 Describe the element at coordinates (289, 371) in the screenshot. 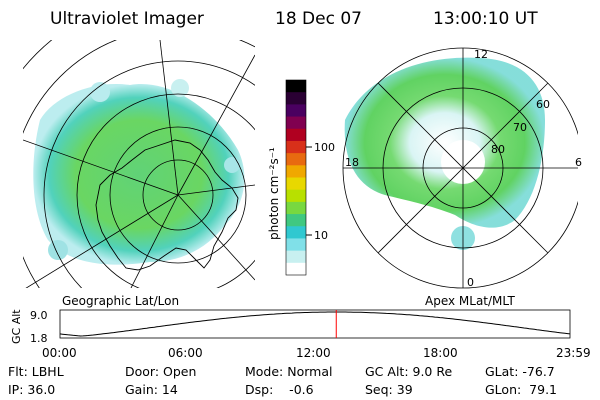

I see `mode-status: Mode: Normal` at that location.